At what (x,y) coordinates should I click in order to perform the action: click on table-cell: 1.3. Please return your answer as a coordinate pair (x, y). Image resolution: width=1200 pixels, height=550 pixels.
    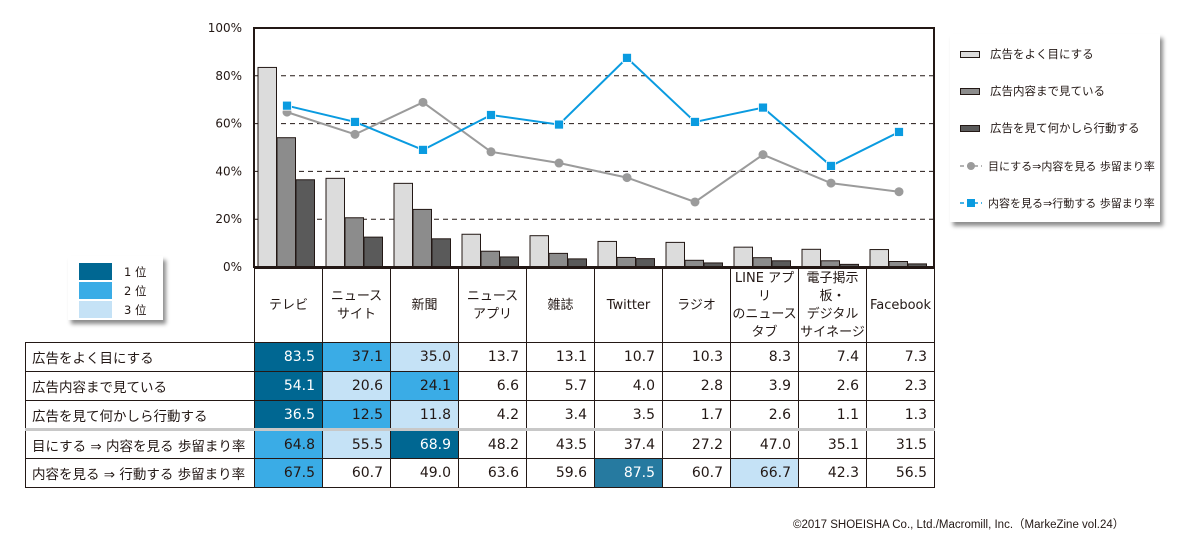
    Looking at the image, I should click on (900, 415).